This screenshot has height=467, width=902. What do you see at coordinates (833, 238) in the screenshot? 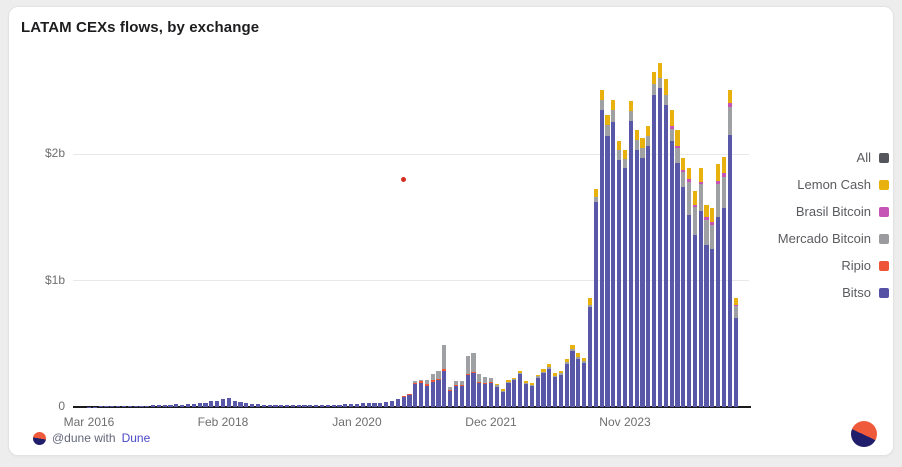
I see `legend-item-mercado-bitcoin: Mercado Bitcoin` at bounding box center [833, 238].